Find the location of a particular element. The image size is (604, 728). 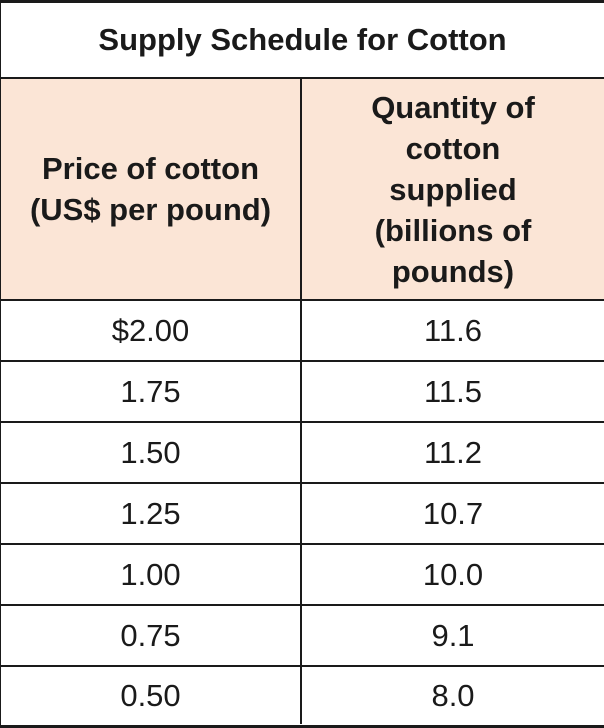

quantity-cell: 11.2 is located at coordinates (451, 452).